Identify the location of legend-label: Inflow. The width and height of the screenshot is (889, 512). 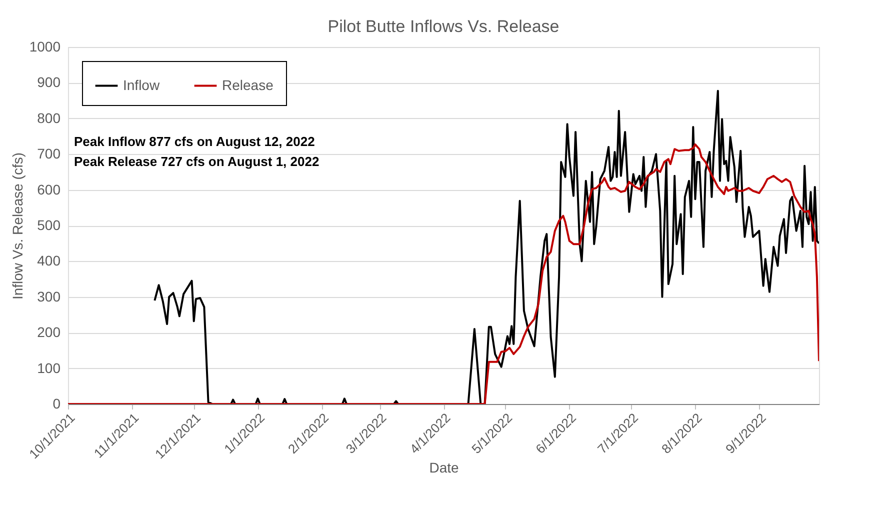
(141, 84).